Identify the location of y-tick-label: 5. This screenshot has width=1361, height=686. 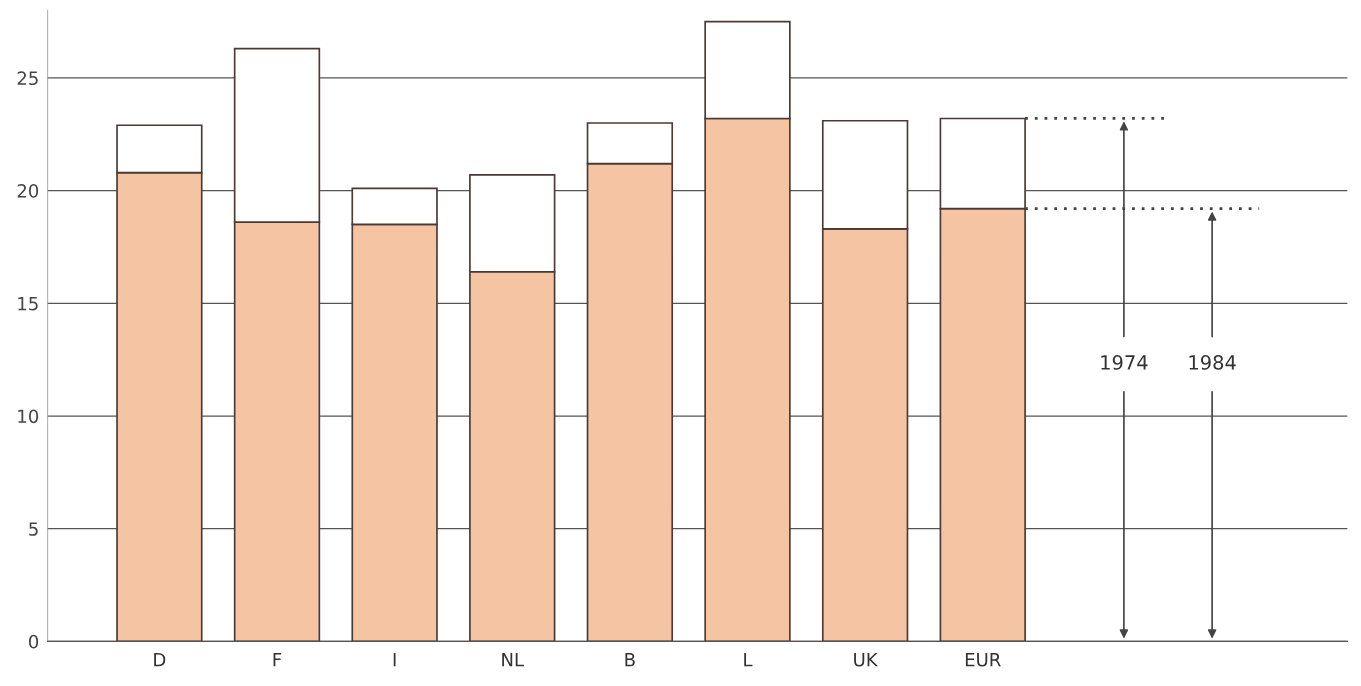
(33, 529).